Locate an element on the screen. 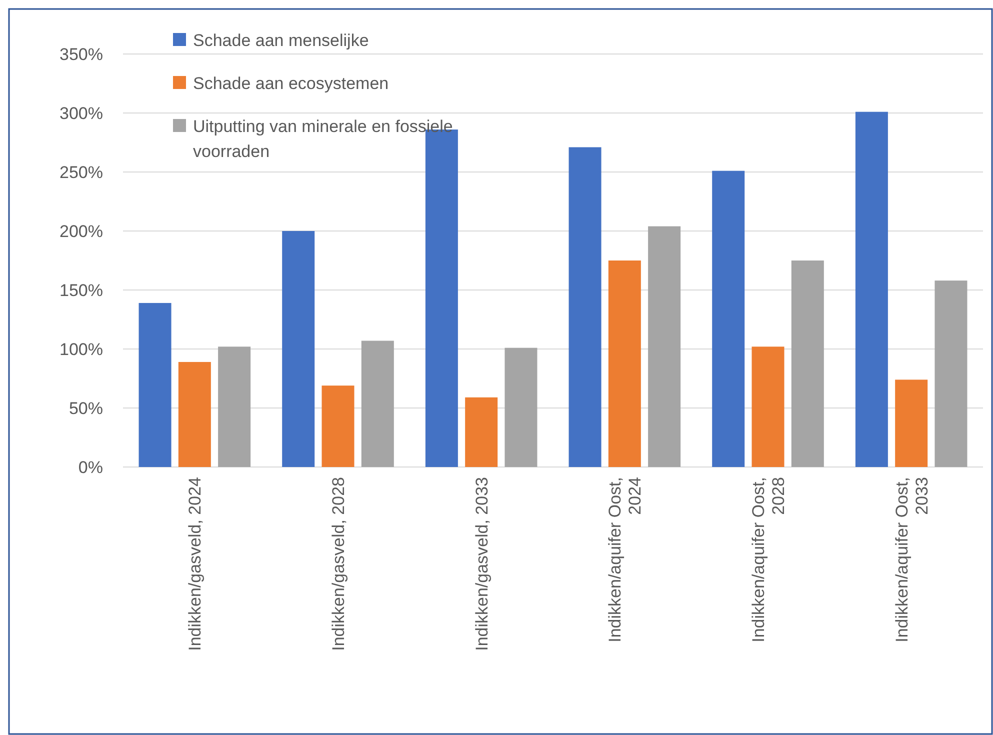 The width and height of the screenshot is (993, 735). legend-label: Schade aan menselijke is located at coordinates (281, 40).